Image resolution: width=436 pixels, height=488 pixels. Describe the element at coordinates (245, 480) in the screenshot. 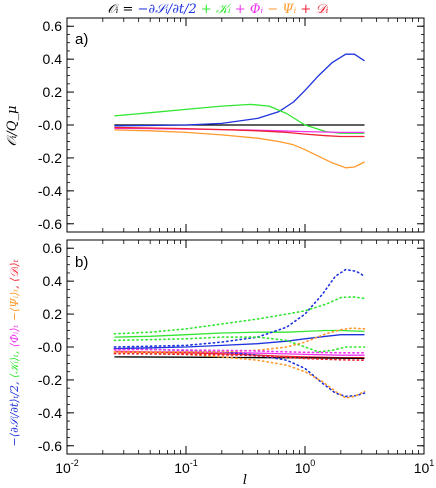

I see `x-axis-label: l` at that location.